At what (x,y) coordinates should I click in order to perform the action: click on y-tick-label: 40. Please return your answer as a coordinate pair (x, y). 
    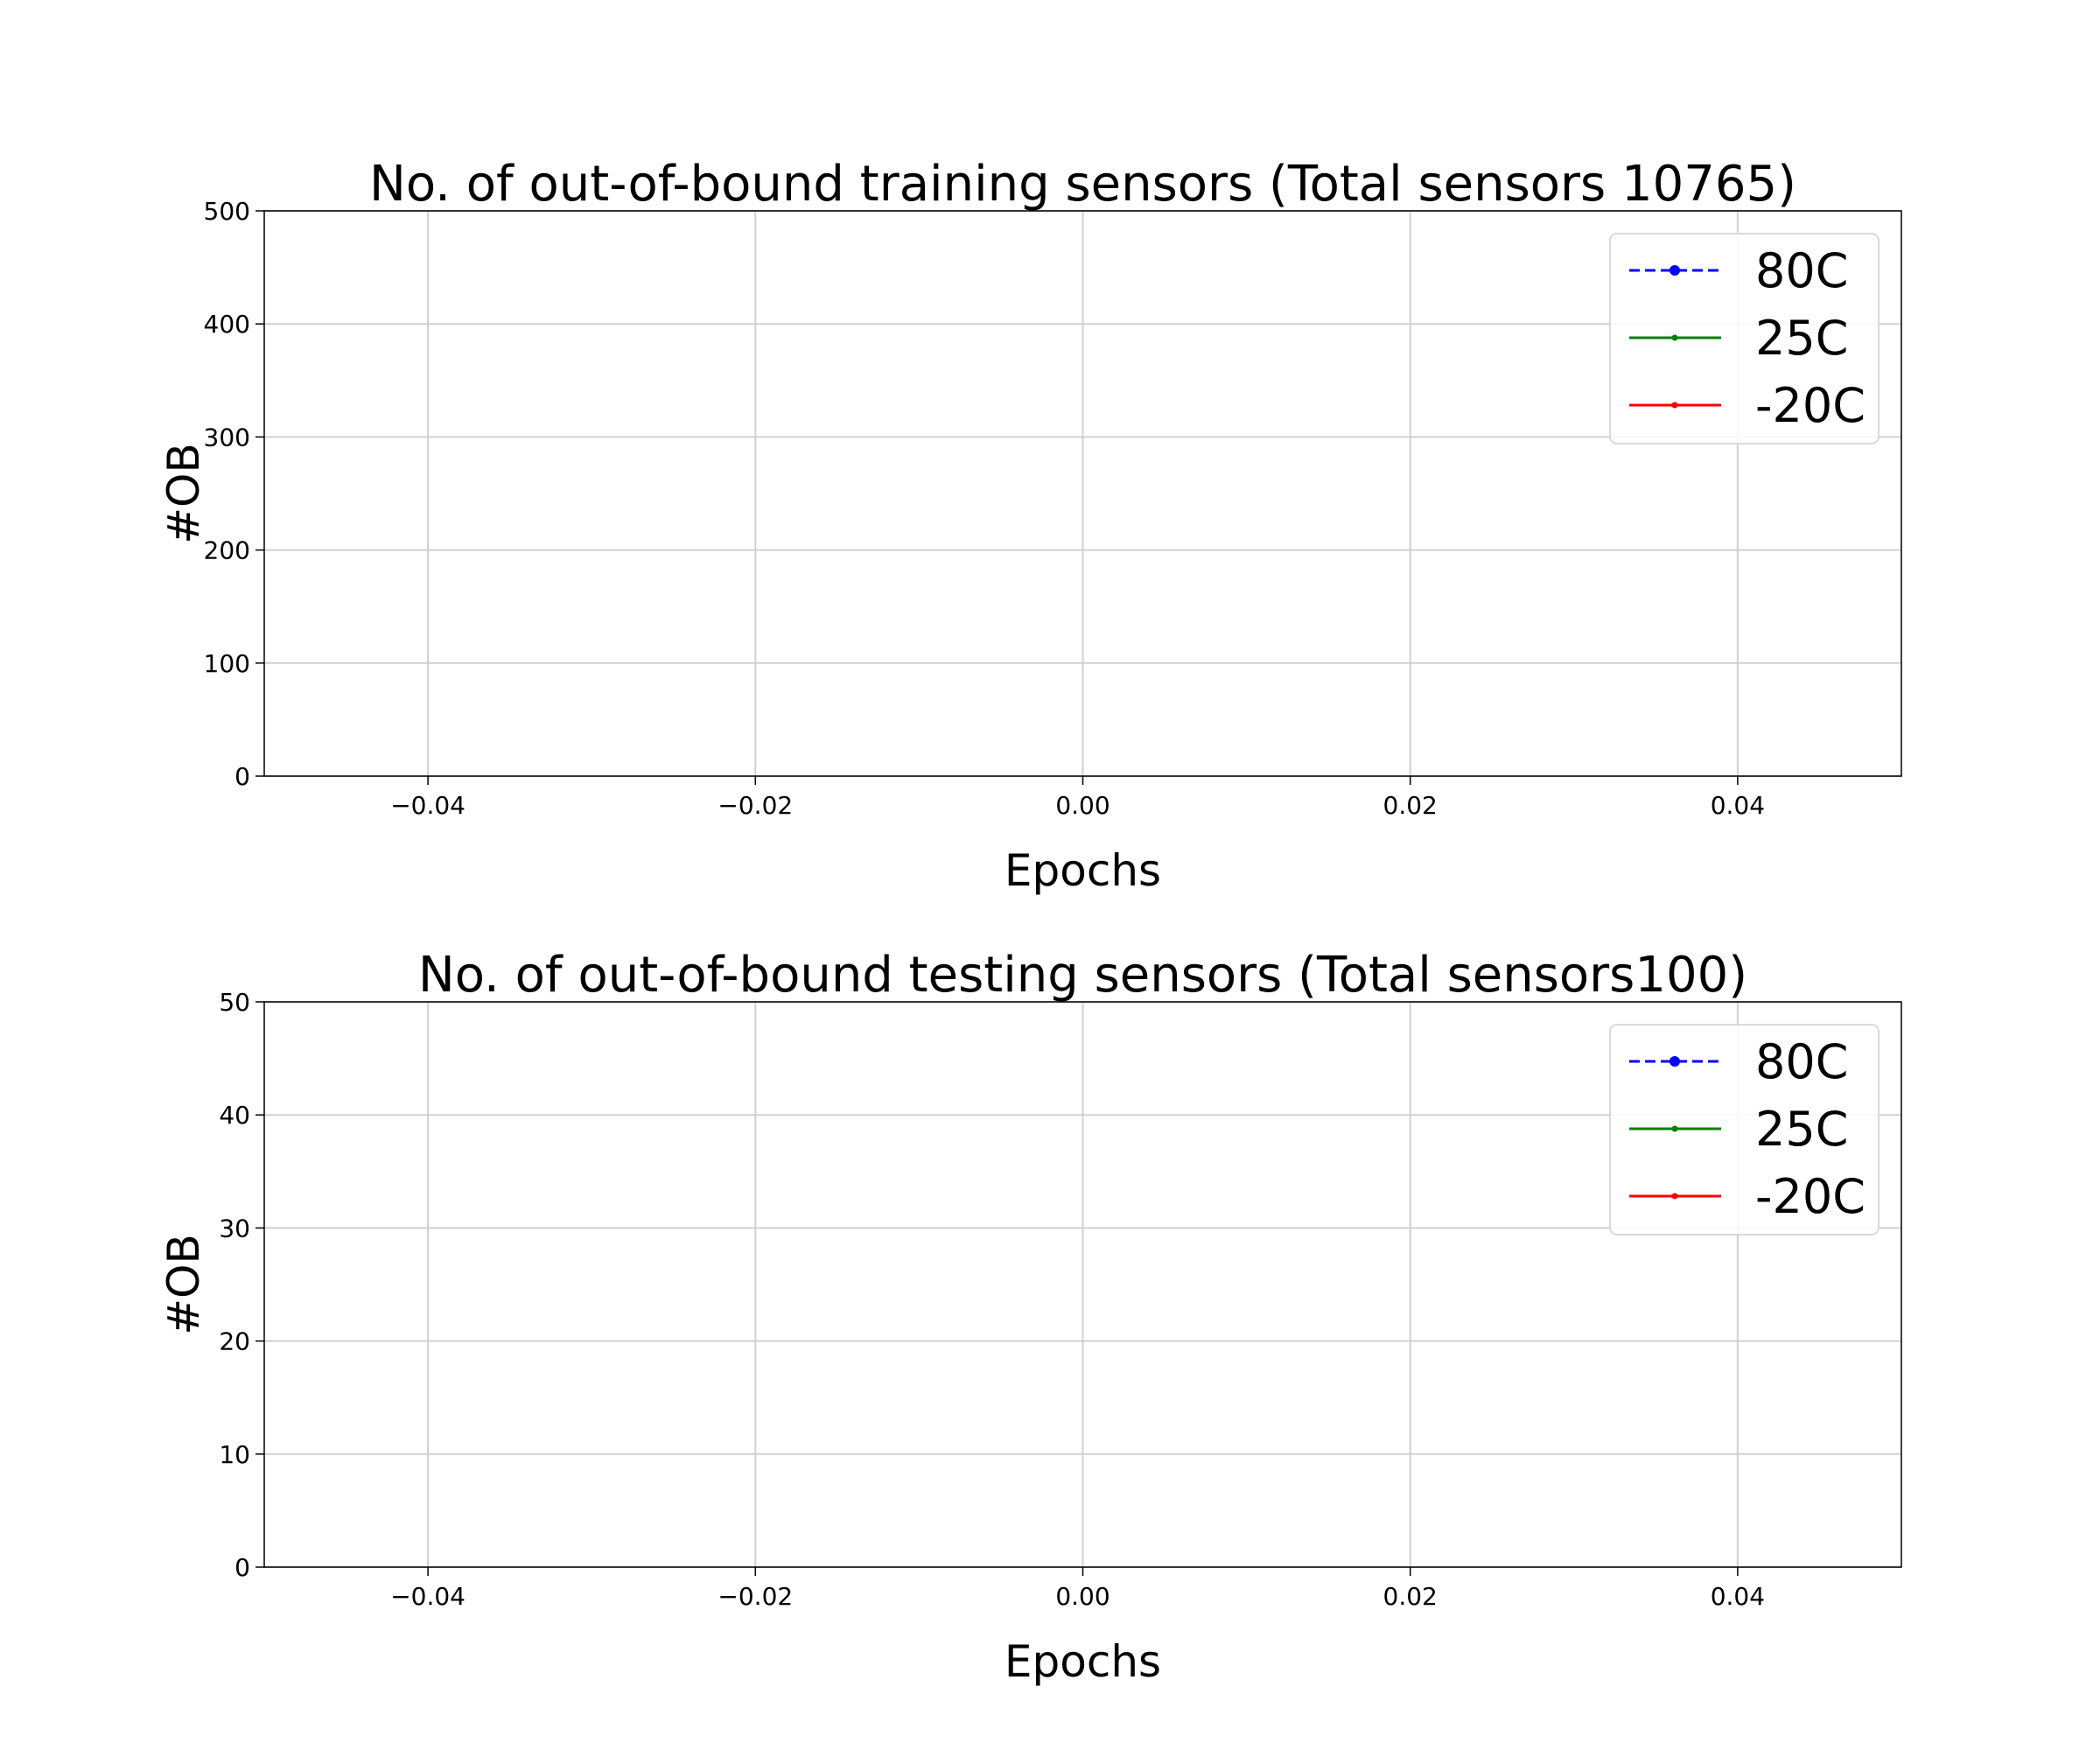
    Looking at the image, I should click on (234, 1115).